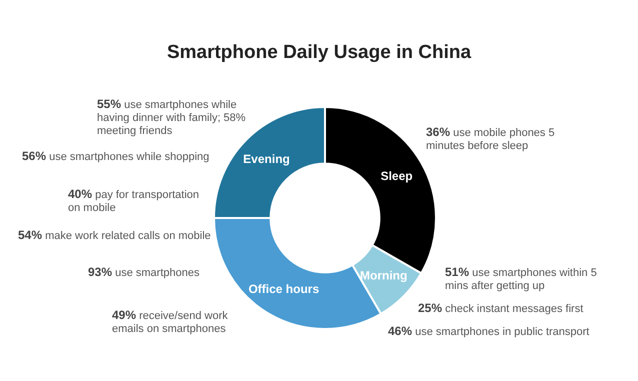 The width and height of the screenshot is (638, 381). I want to click on text: 25% check instant messages first, so click(501, 308).